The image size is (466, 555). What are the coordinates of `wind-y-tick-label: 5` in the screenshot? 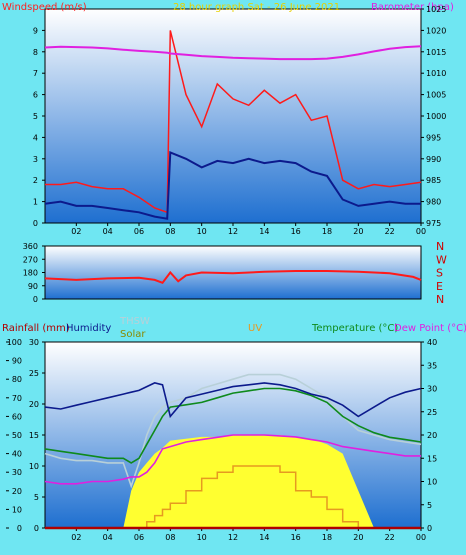 It's located at (35, 116).